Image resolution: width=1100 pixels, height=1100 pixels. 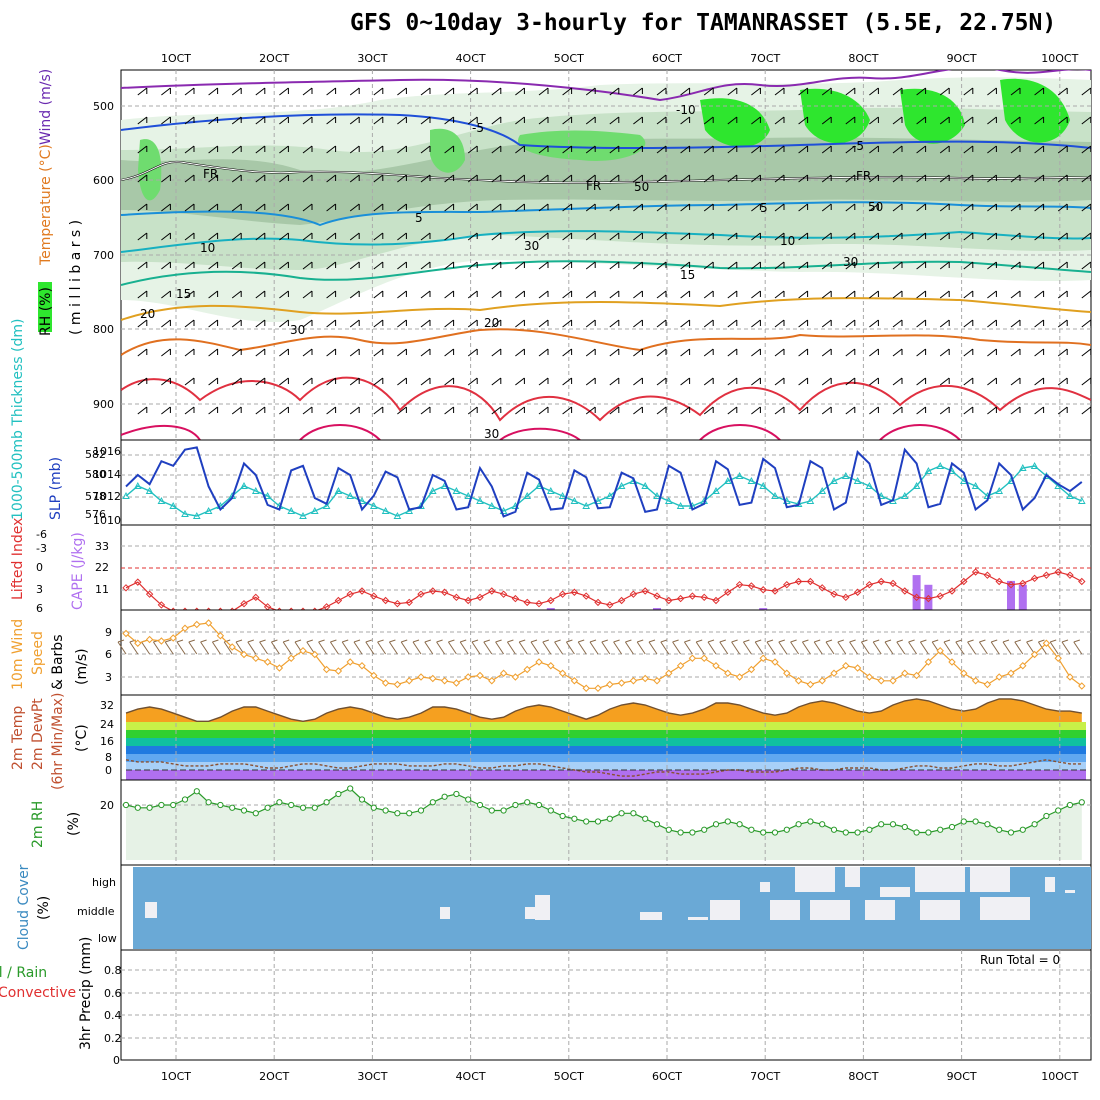 I want to click on date-label: 7OCT, so click(x=765, y=58).